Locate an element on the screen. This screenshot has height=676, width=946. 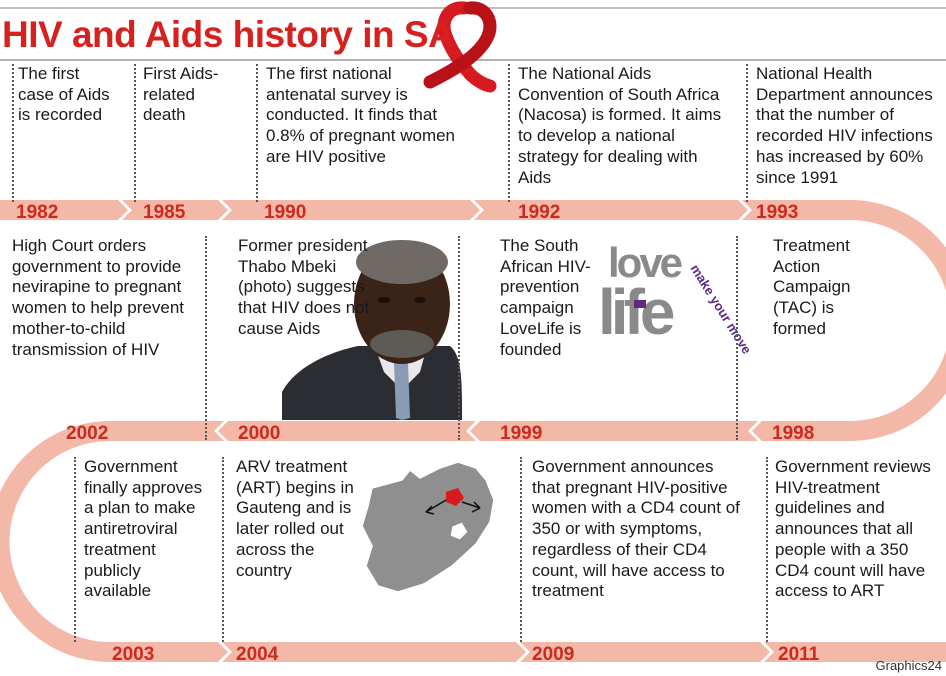
band-segment-1985 is located at coordinates (175, 210).